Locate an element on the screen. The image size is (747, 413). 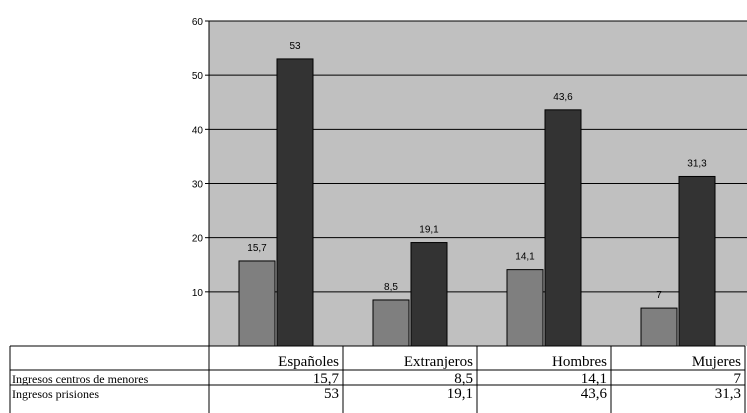
data-label: 43,6 is located at coordinates (563, 97).